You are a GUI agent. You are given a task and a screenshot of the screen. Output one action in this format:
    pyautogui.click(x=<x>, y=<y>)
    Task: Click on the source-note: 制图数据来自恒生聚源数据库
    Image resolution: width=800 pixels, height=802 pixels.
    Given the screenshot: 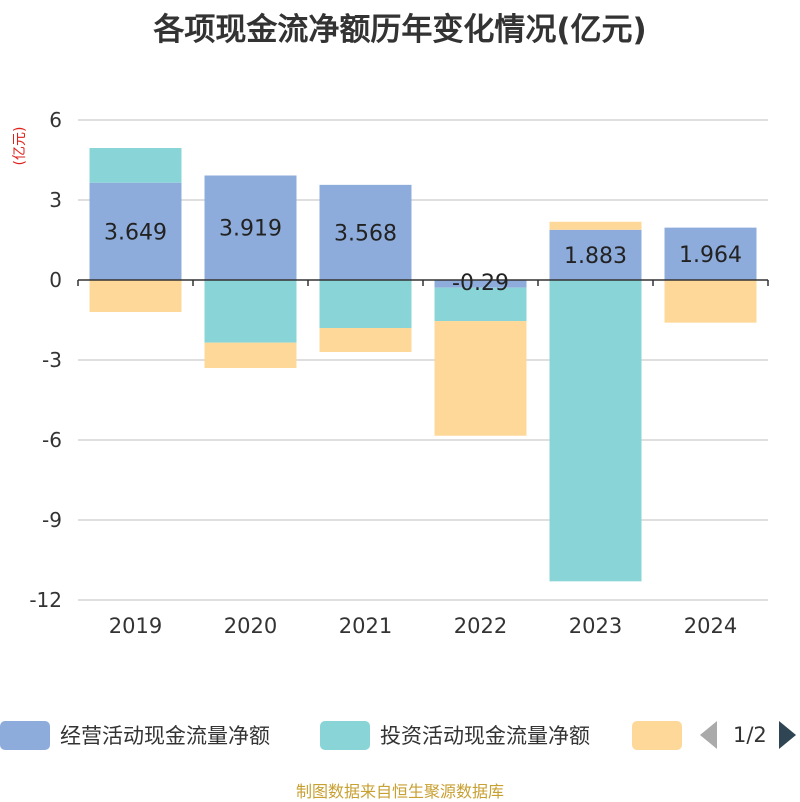 What is the action you would take?
    pyautogui.click(x=399, y=791)
    